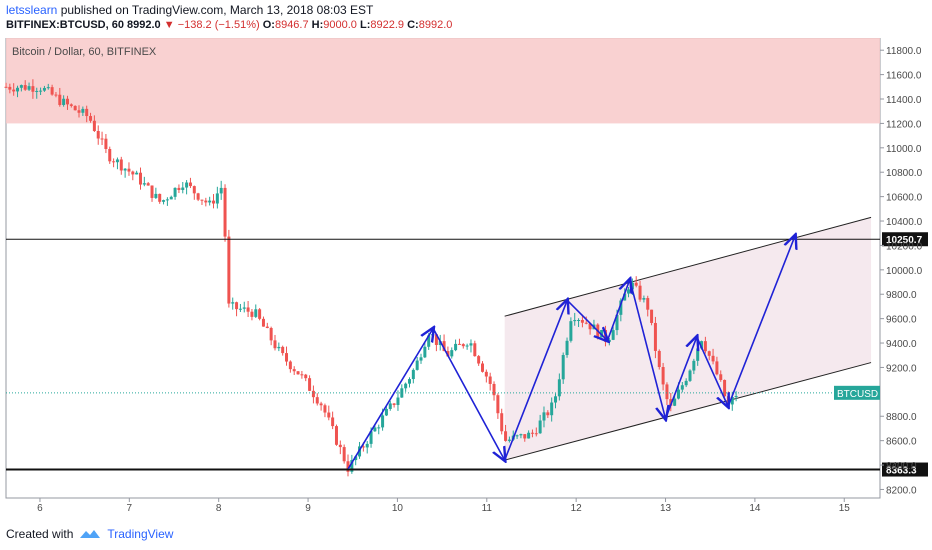  Describe the element at coordinates (901, 295) in the screenshot. I see `y-tick-label: 9800.0` at that location.